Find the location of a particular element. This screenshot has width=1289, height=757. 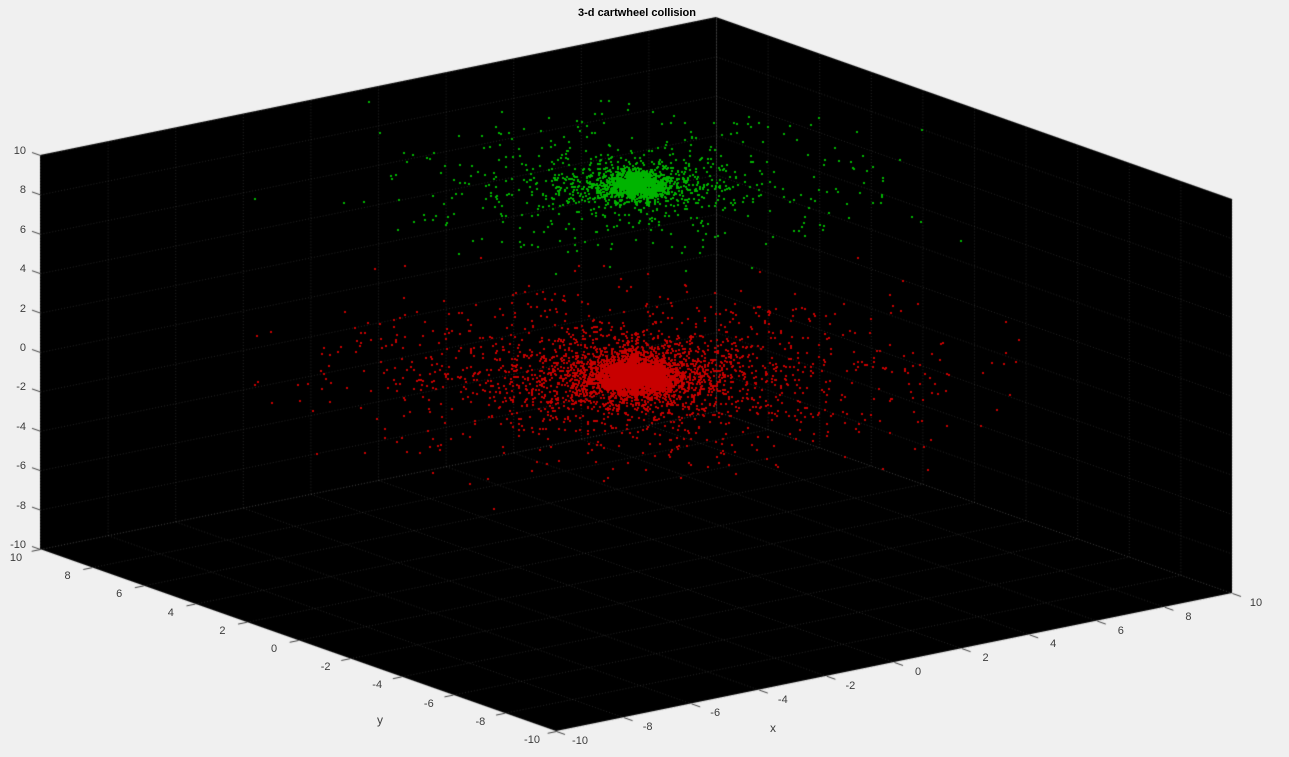

plot-title: 3-d cartwheel collision is located at coordinates (637, 13).